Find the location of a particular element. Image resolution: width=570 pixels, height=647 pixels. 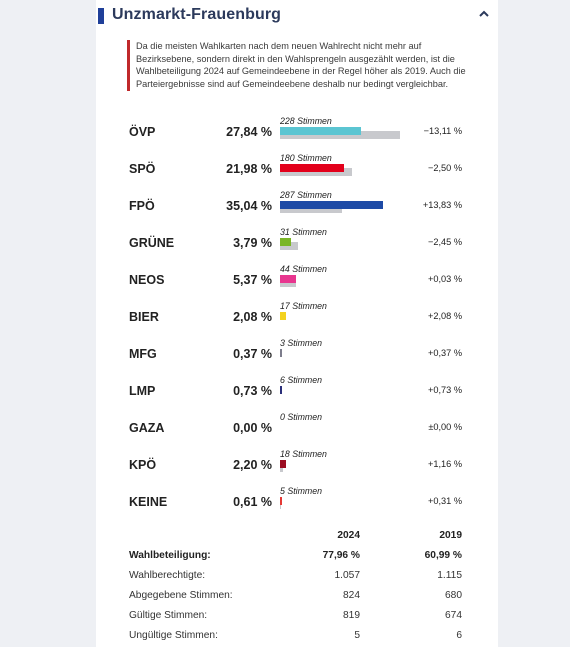

party-diff: +0,73 % is located at coordinates (445, 390).